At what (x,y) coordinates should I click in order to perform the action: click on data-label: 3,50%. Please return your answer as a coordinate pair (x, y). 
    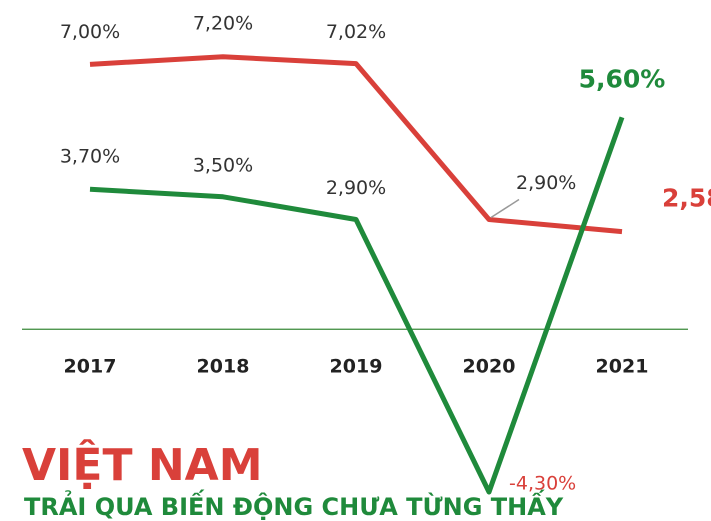
    Looking at the image, I should click on (223, 165).